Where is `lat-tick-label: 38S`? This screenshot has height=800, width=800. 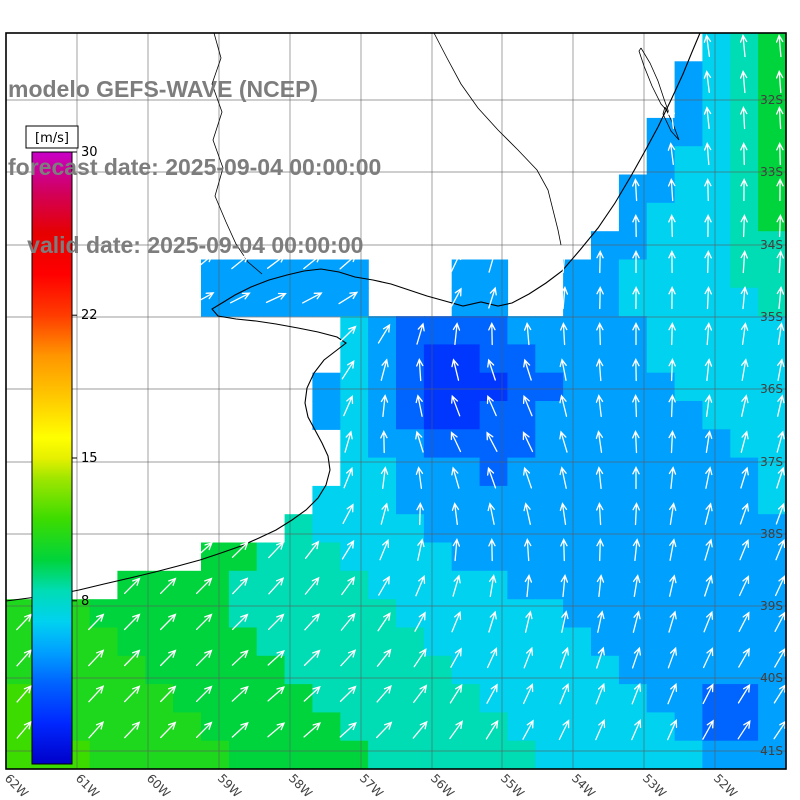 lat-tick-label: 38S is located at coordinates (771, 534).